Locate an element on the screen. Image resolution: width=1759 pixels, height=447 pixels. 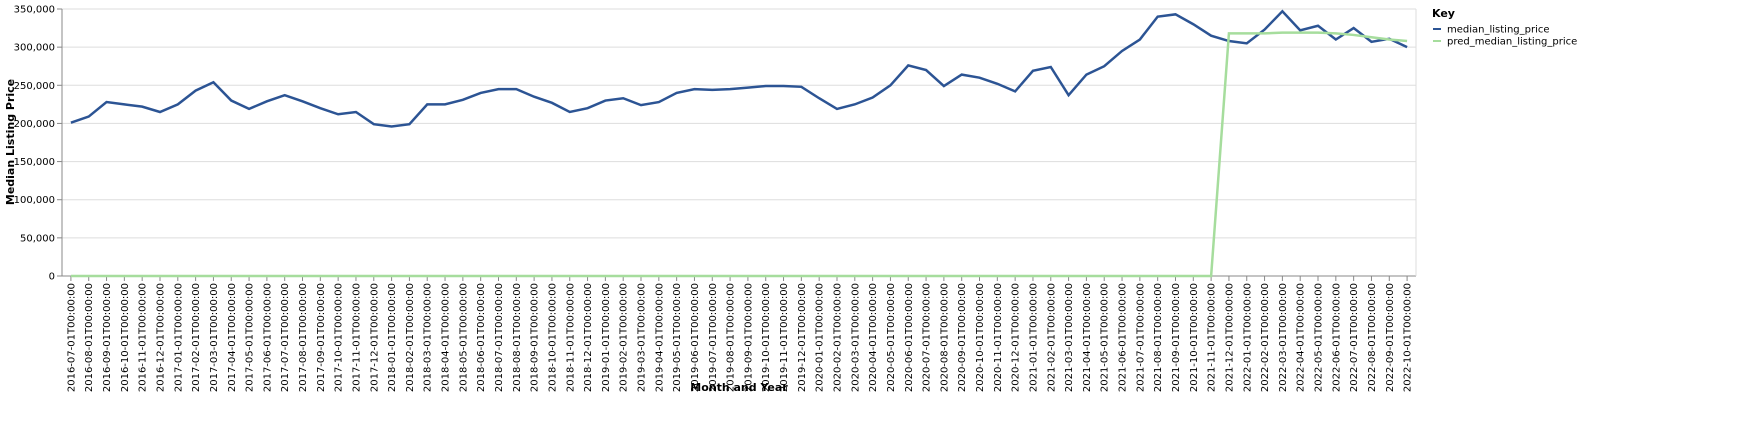
x-tick-label: 2022-04-01T00:00:00 is located at coordinates (1301, 337).